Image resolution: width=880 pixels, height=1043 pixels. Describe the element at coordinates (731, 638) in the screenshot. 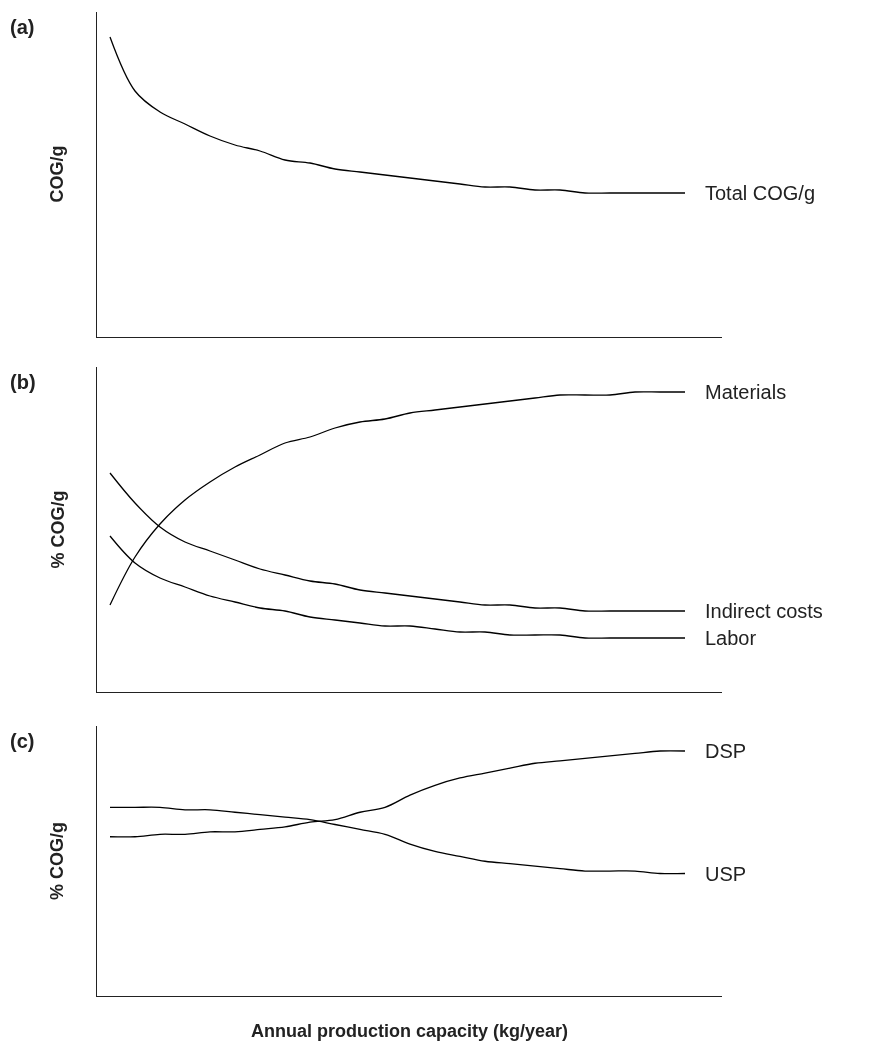

I see `series-label: Labor` at that location.